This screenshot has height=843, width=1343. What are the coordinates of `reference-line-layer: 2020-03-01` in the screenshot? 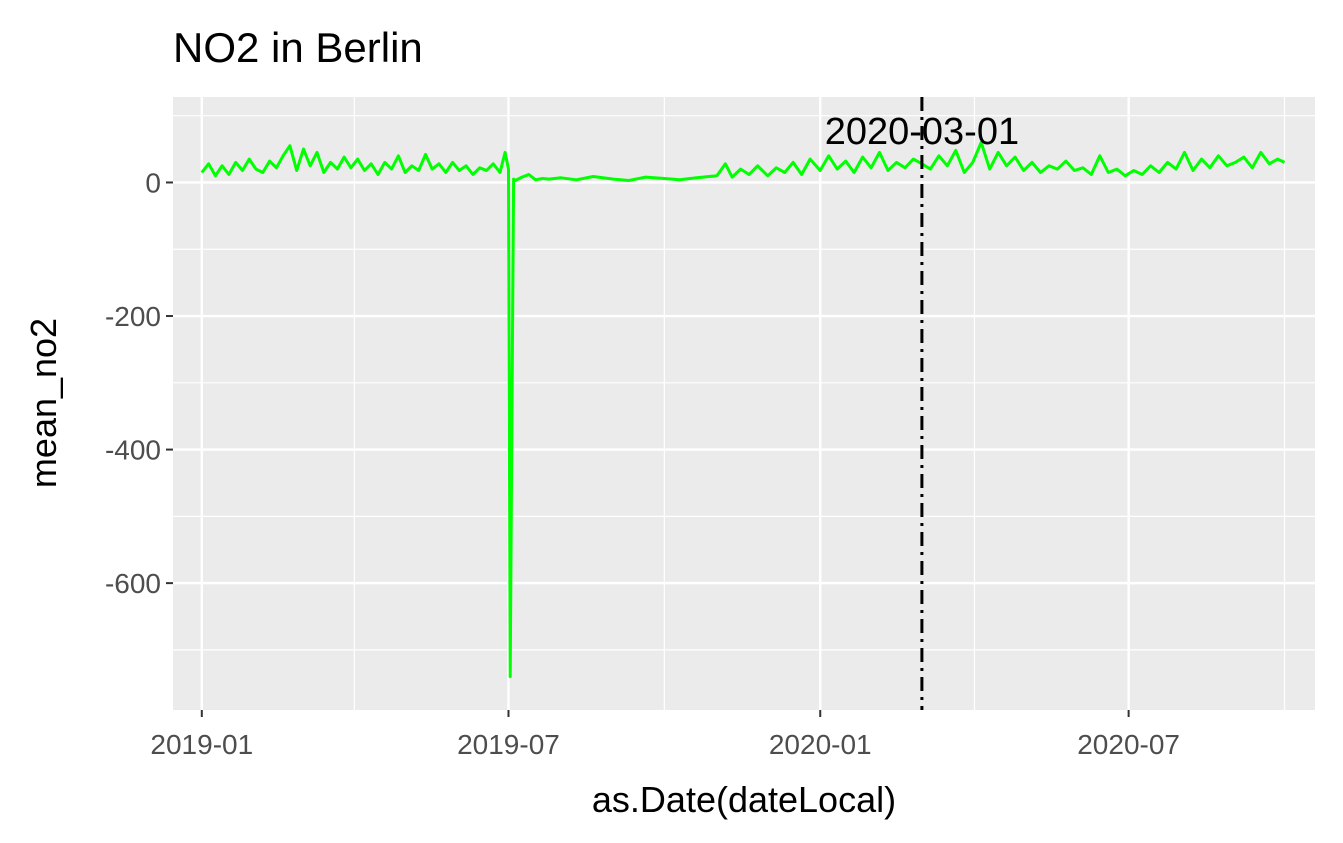 It's located at (922, 403).